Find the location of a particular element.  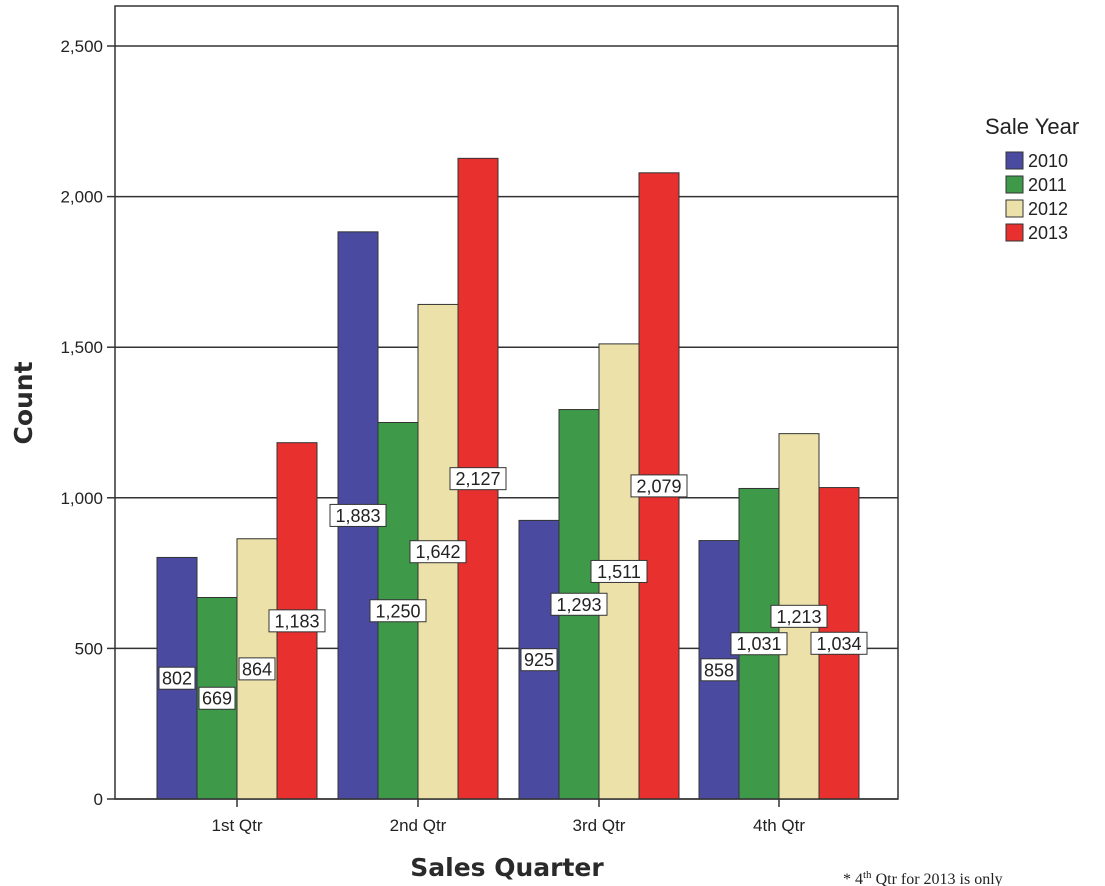

x-tick-label: 1st Qtr is located at coordinates (236, 825).